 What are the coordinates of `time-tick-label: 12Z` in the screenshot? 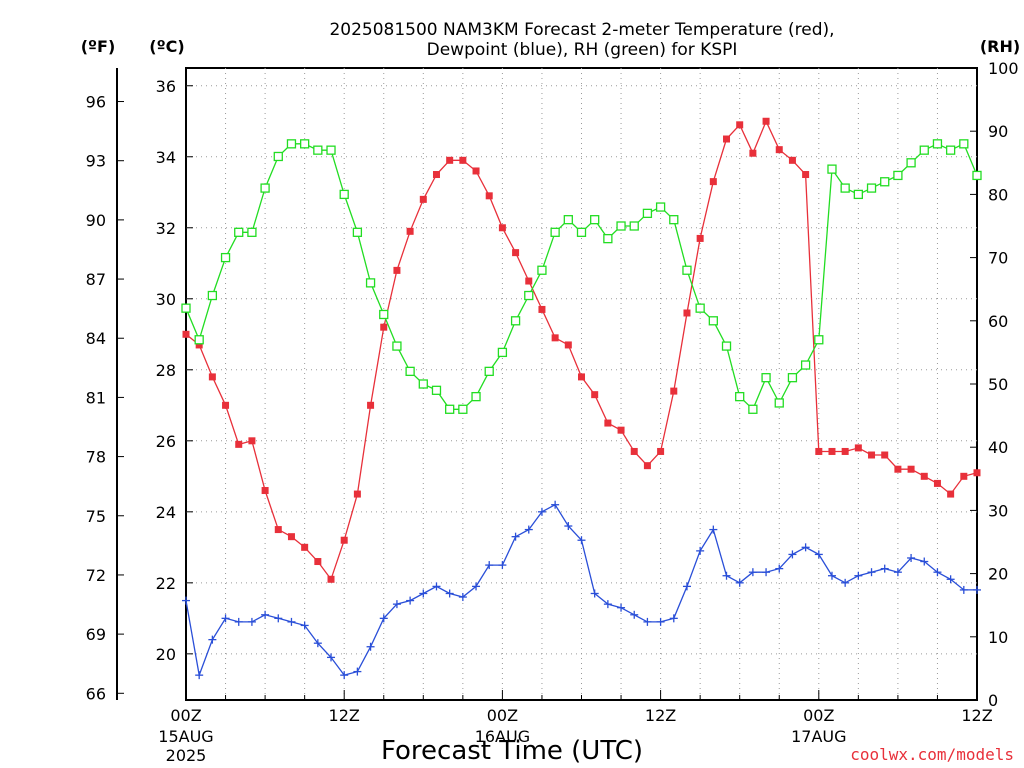 It's located at (344, 715).